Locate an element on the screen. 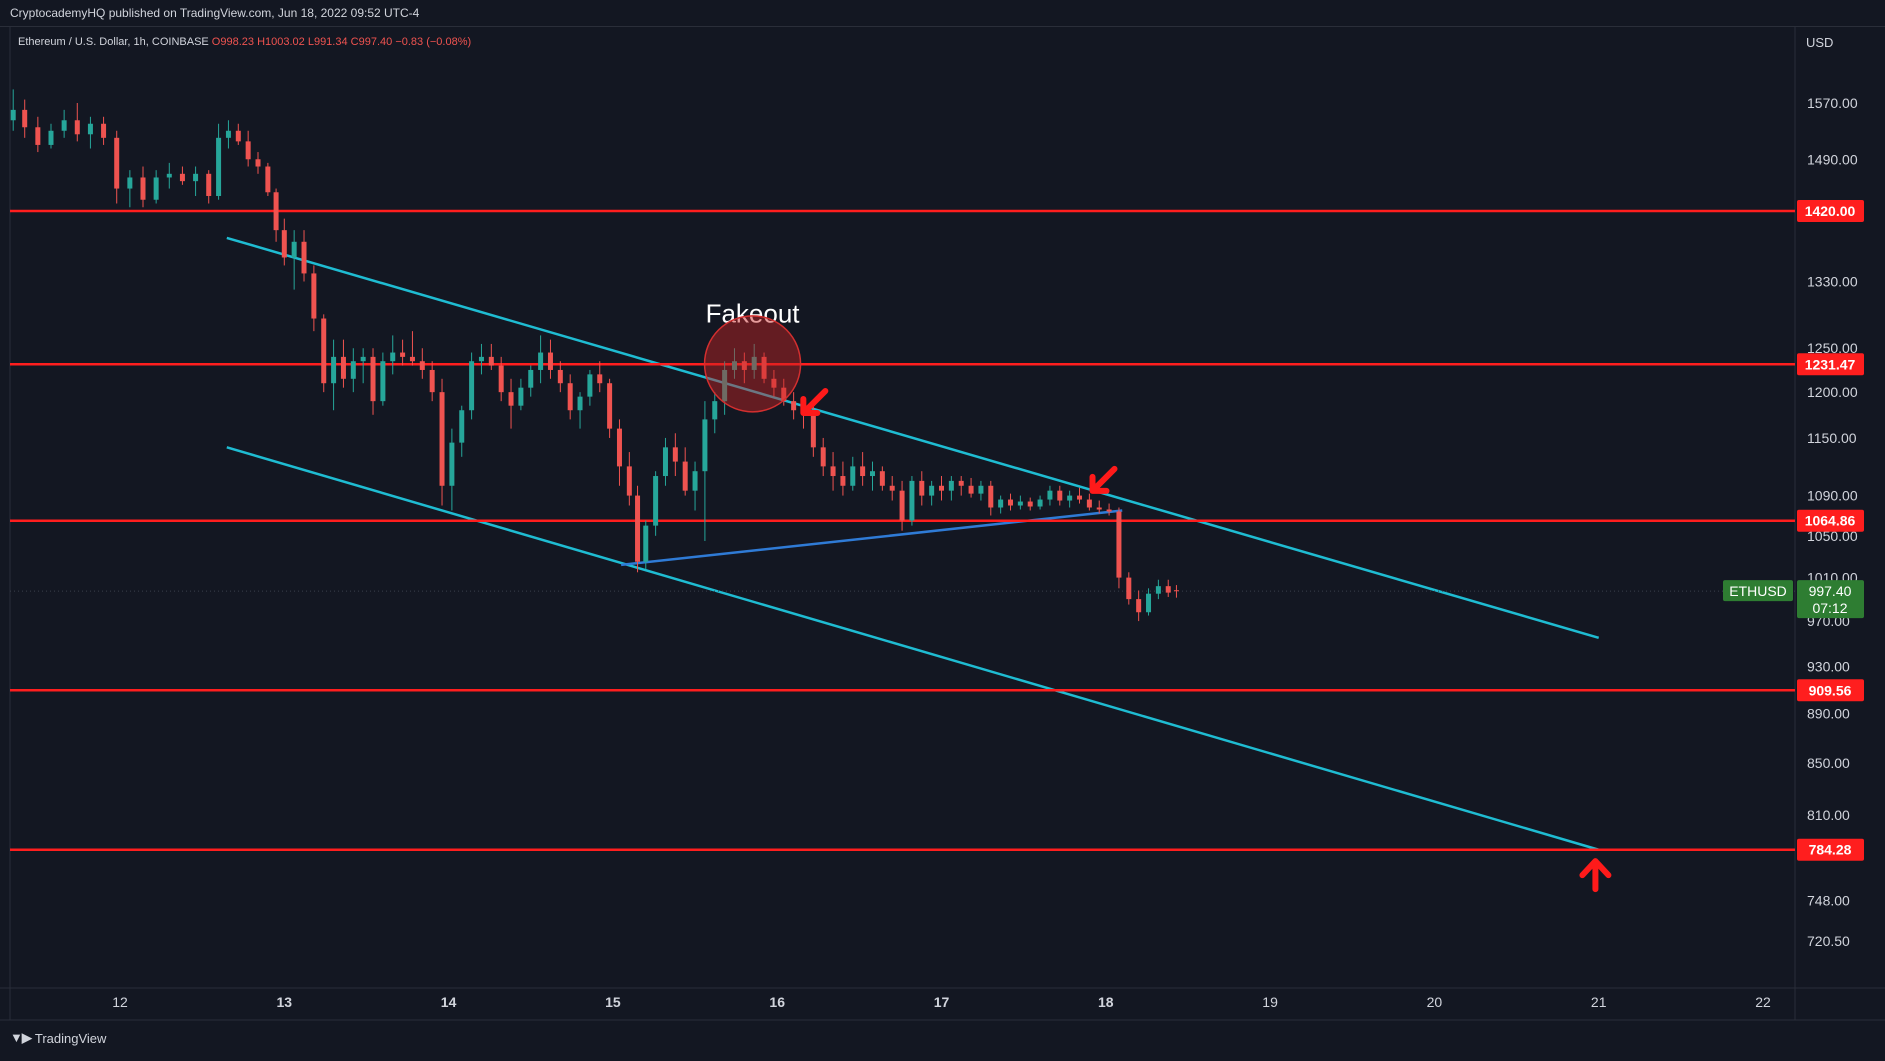  time-tick-label: 18 is located at coordinates (1106, 1002).